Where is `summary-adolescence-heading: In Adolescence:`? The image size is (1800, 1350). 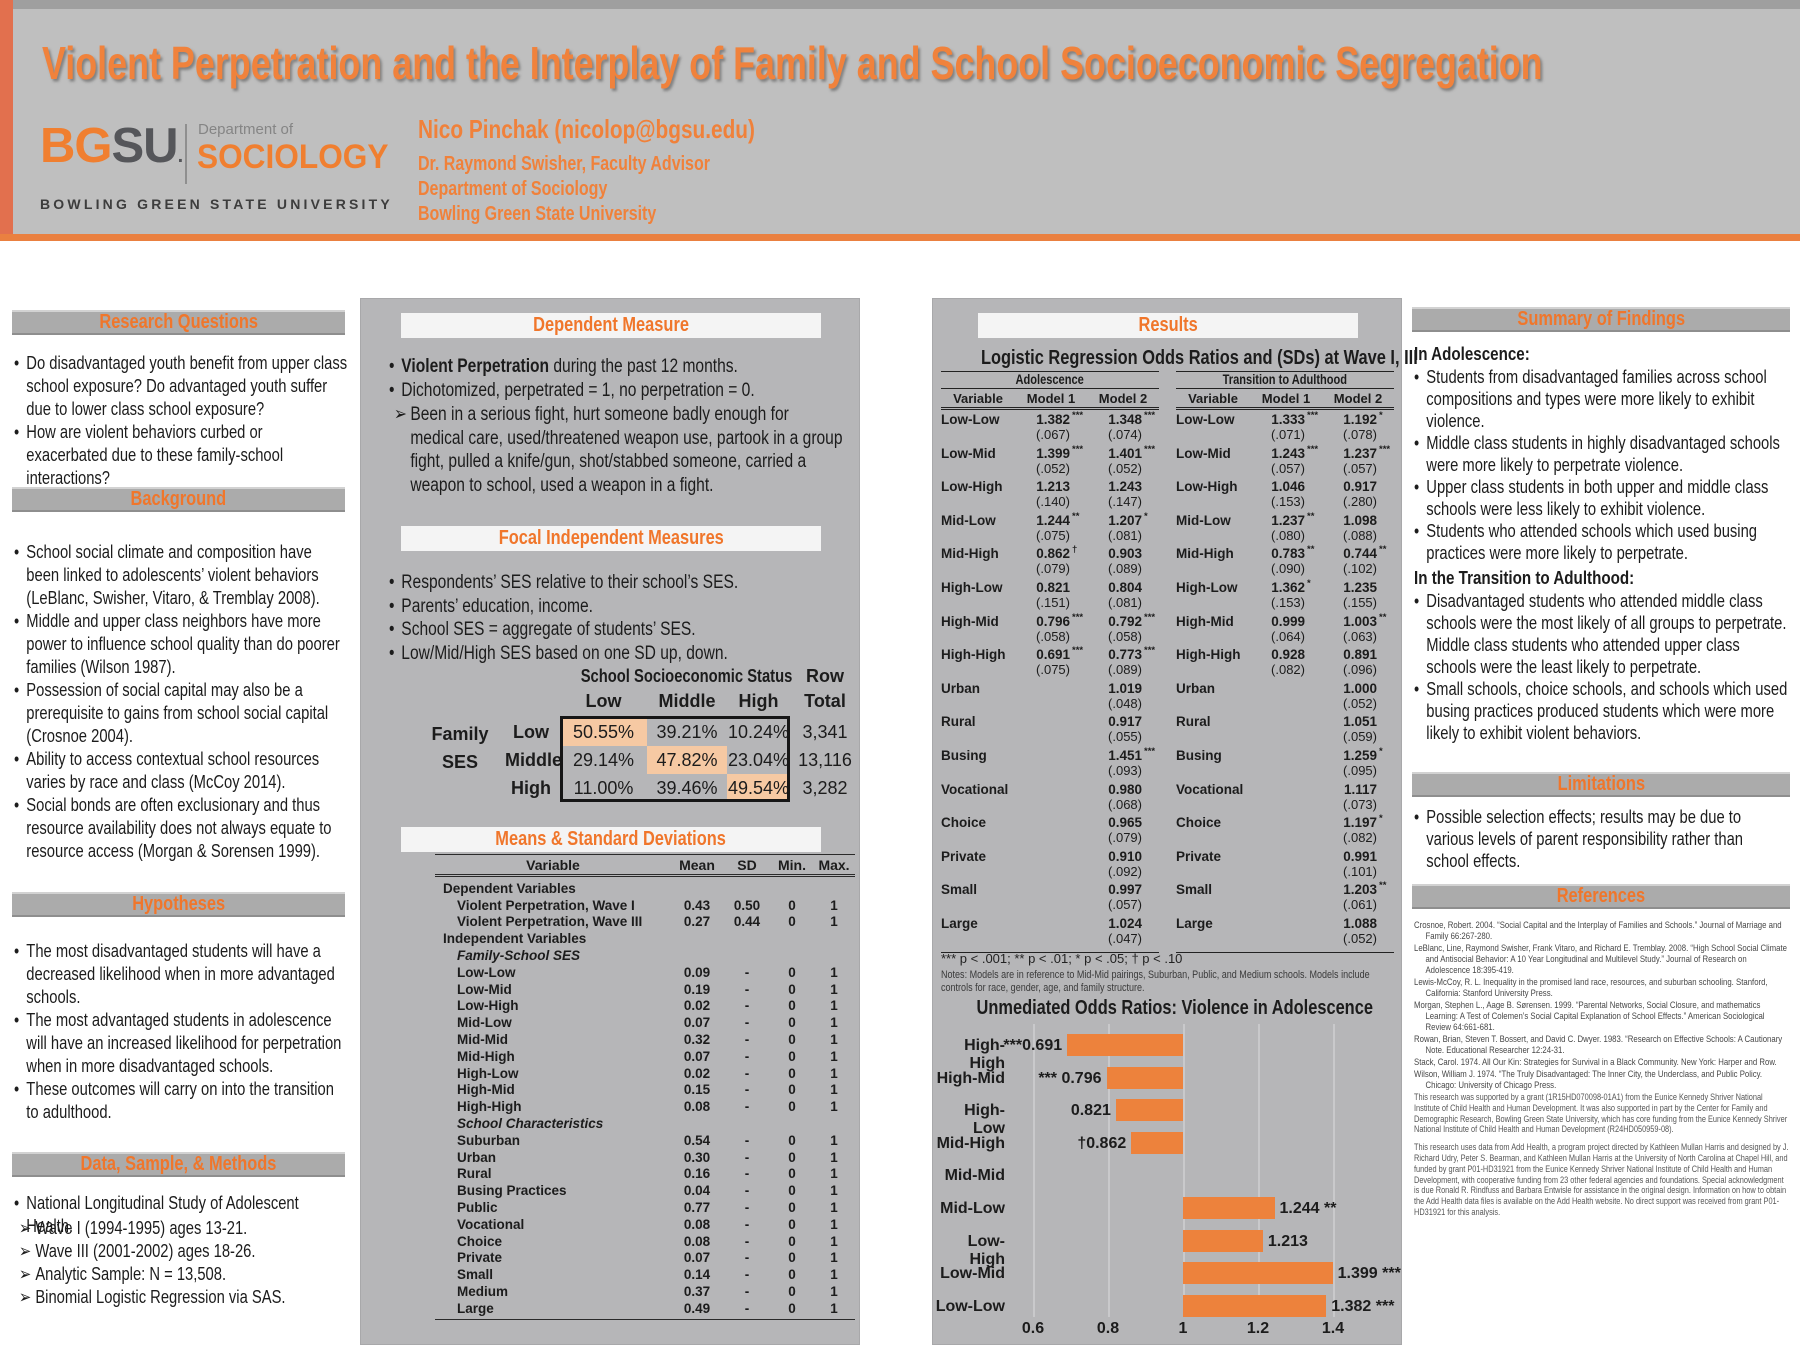
summary-adolescence-heading: In Adolescence: is located at coordinates (1472, 353).